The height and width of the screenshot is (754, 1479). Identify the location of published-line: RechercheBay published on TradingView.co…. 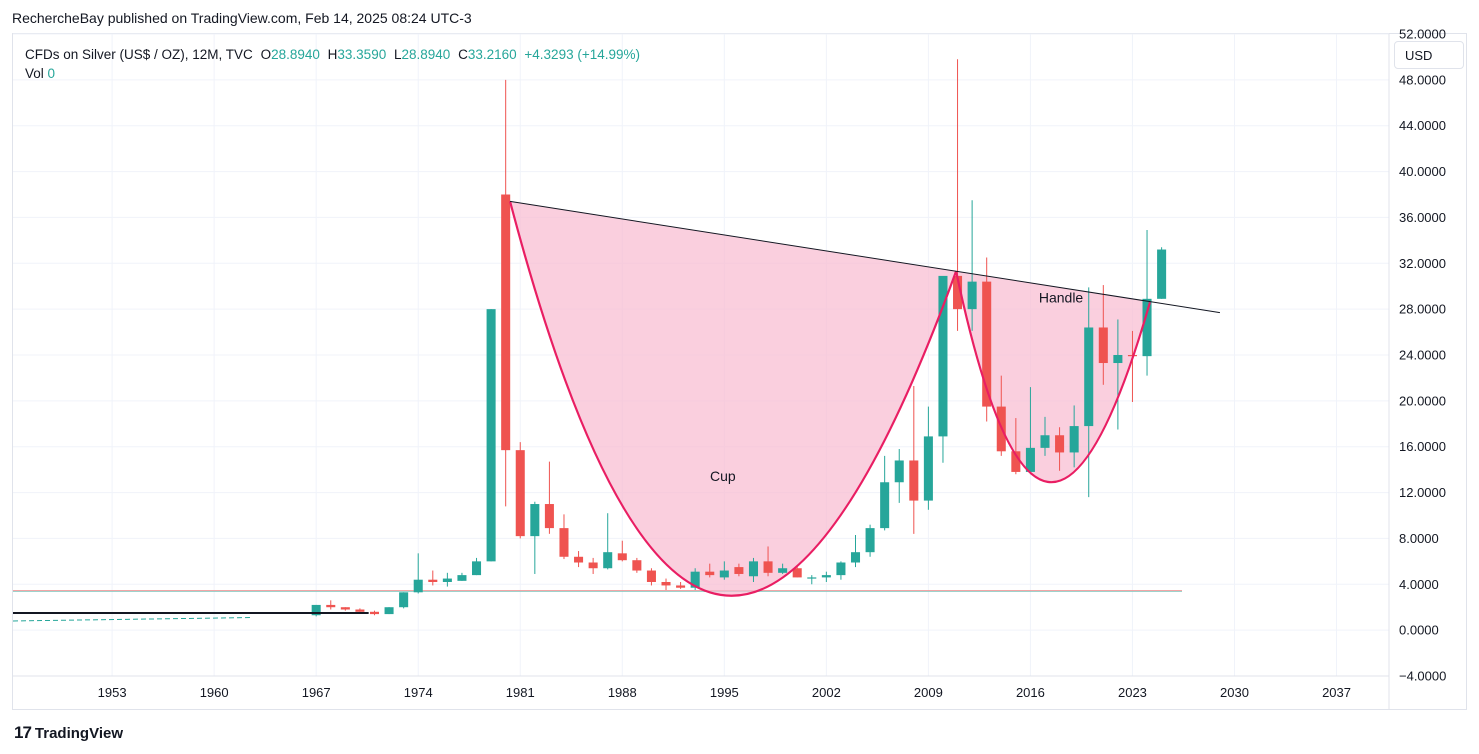
(242, 18).